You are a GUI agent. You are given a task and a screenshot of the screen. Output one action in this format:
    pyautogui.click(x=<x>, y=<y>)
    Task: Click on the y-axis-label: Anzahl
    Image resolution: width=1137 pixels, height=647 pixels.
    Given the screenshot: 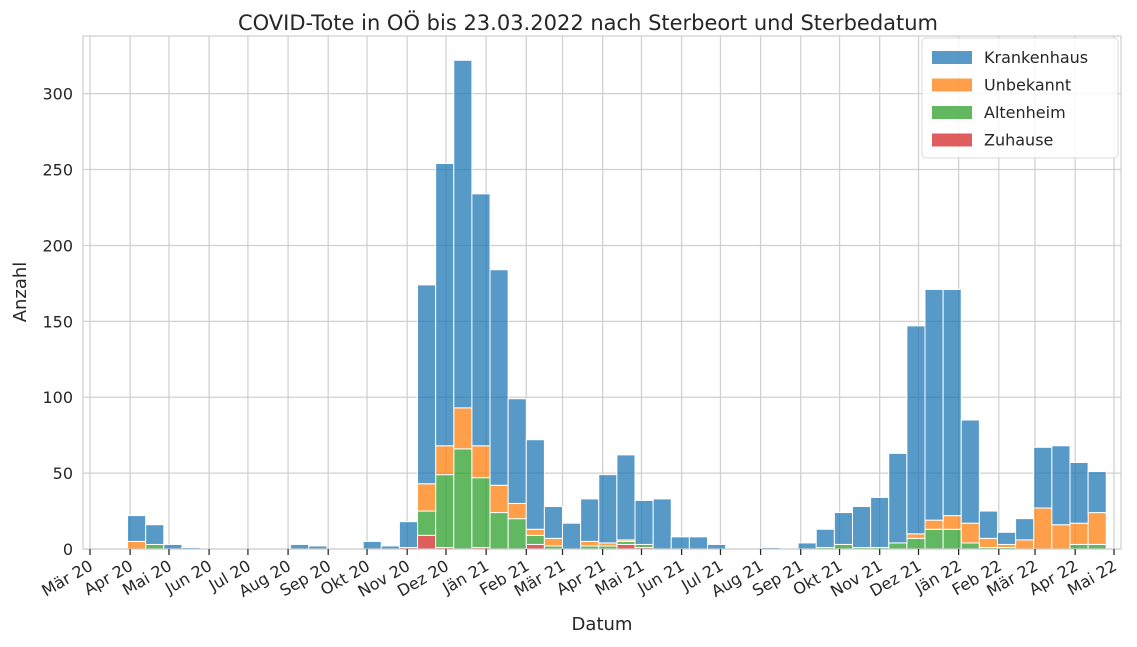 What is the action you would take?
    pyautogui.click(x=20, y=292)
    